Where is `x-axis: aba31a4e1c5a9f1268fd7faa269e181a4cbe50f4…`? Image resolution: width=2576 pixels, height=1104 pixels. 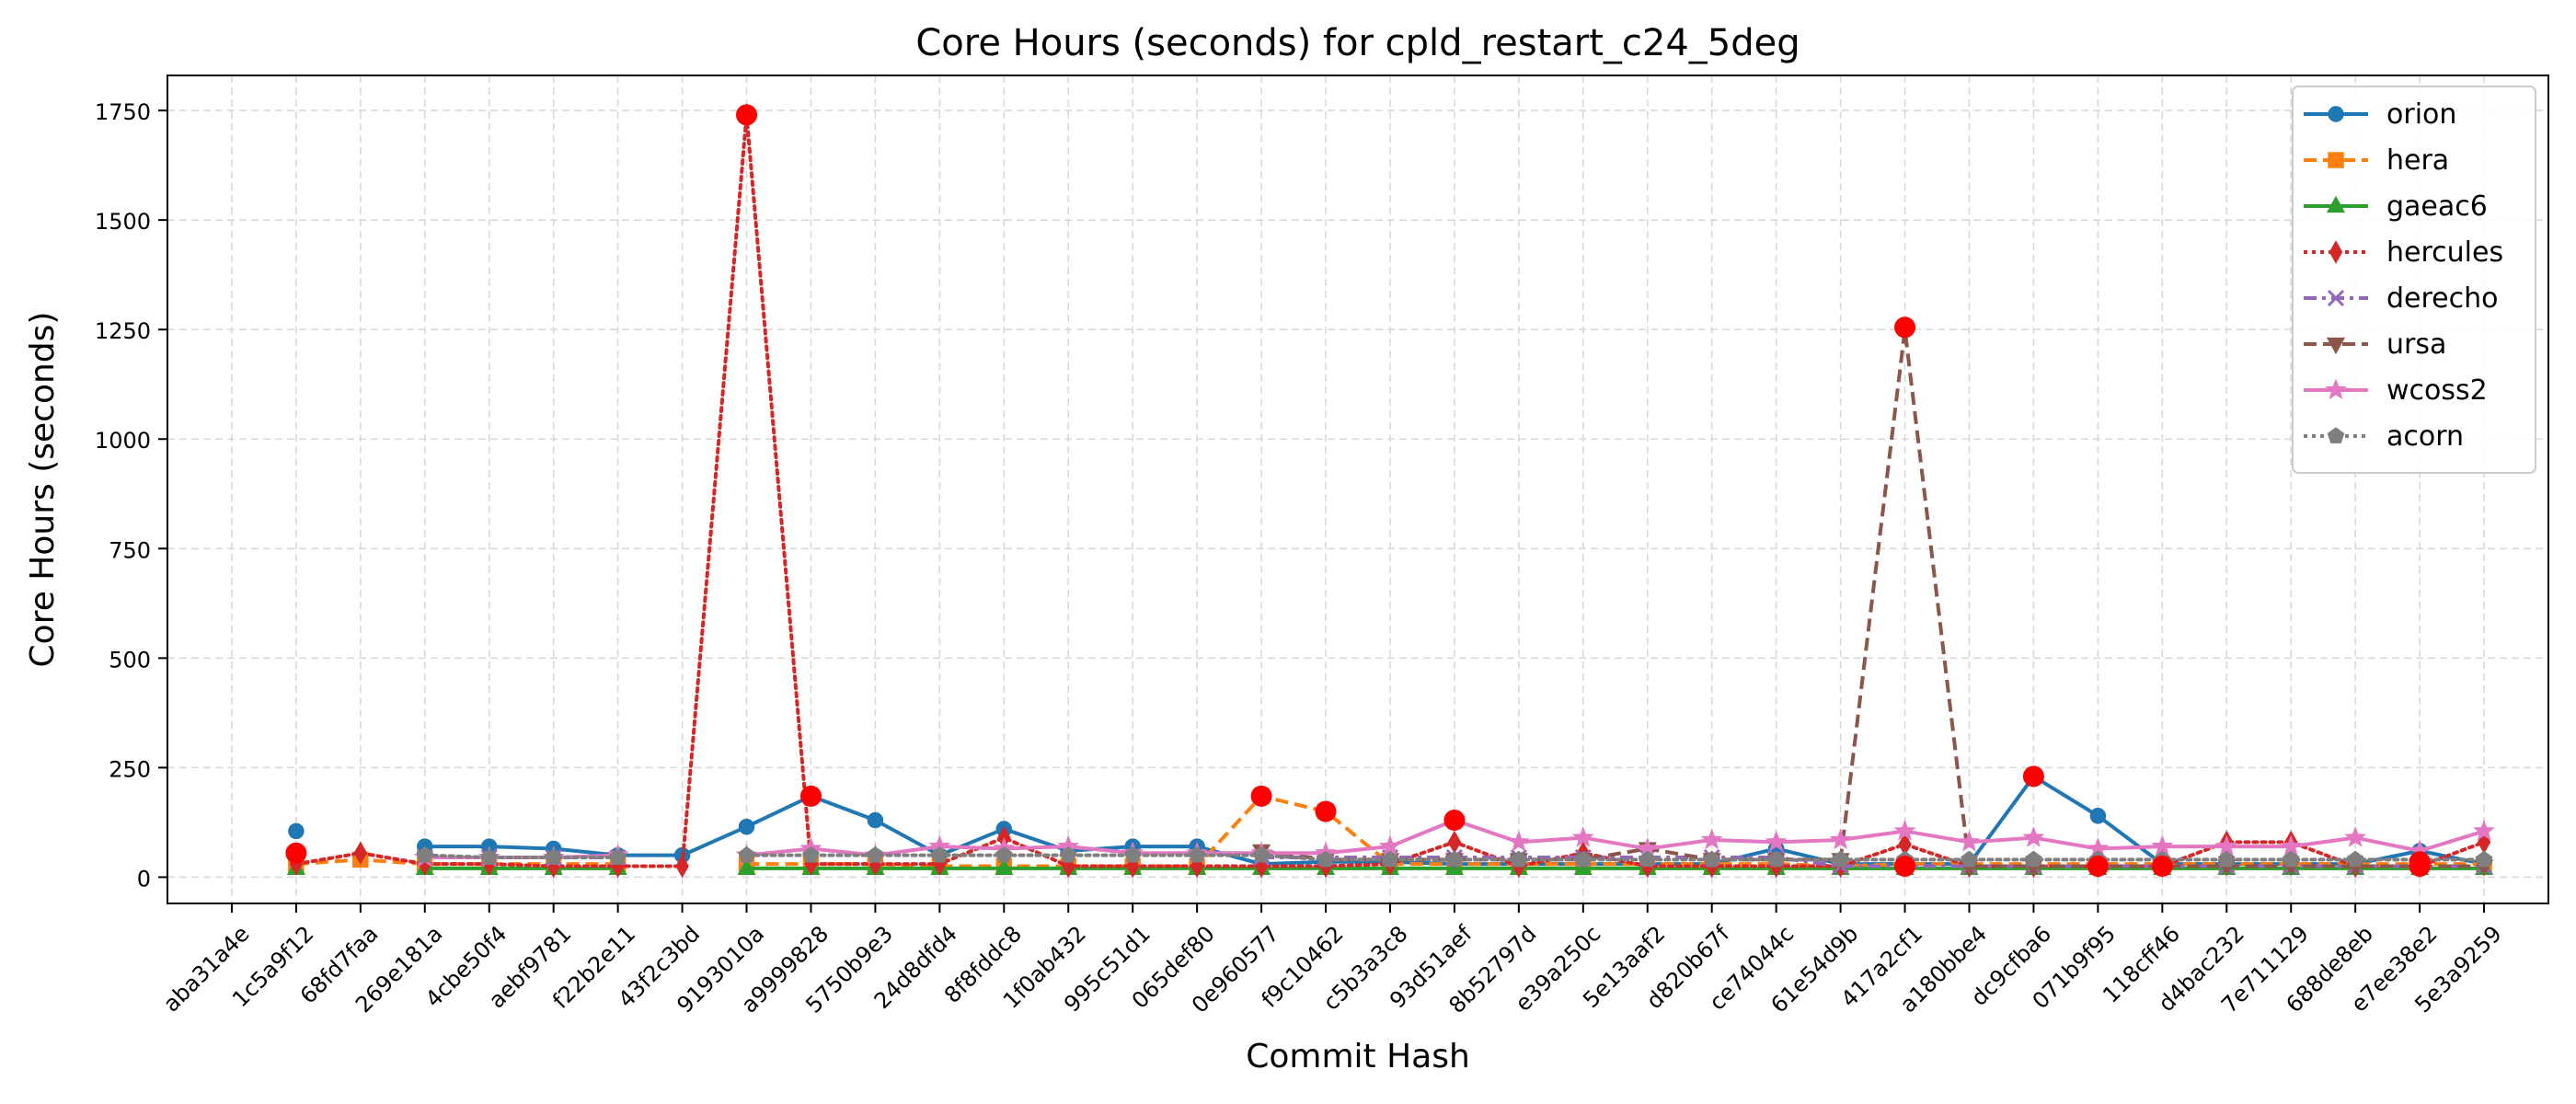 x-axis: aba31a4e1c5a9f1268fd7faa269e181a4cbe50f4… is located at coordinates (1332, 960).